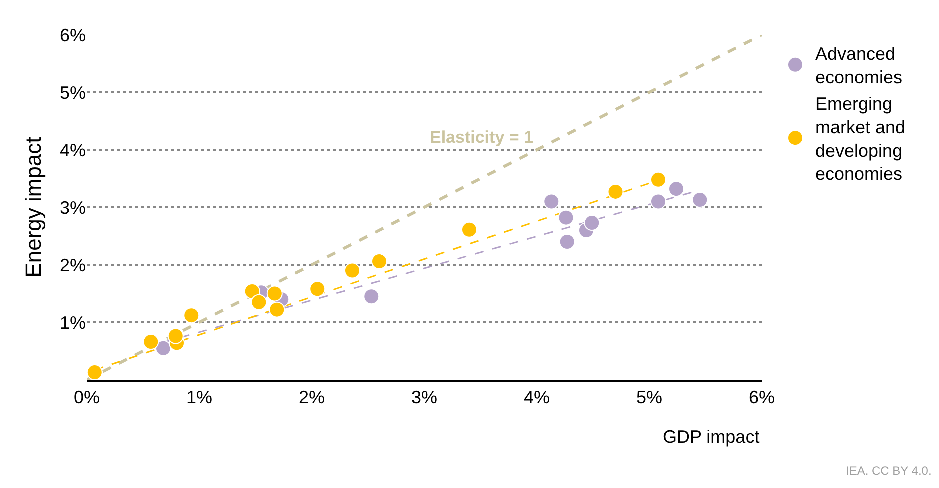 The width and height of the screenshot is (939, 488). I want to click on y-tick-label: 4%, so click(73, 150).